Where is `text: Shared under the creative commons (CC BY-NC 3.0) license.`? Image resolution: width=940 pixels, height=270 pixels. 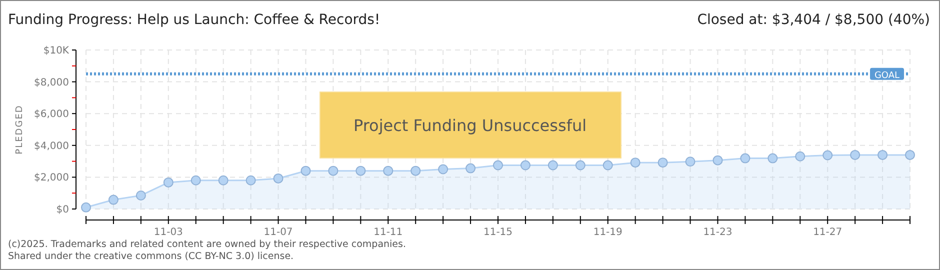
text: Shared under the creative commons (CC BY-NC 3.0) license. is located at coordinates (151, 256).